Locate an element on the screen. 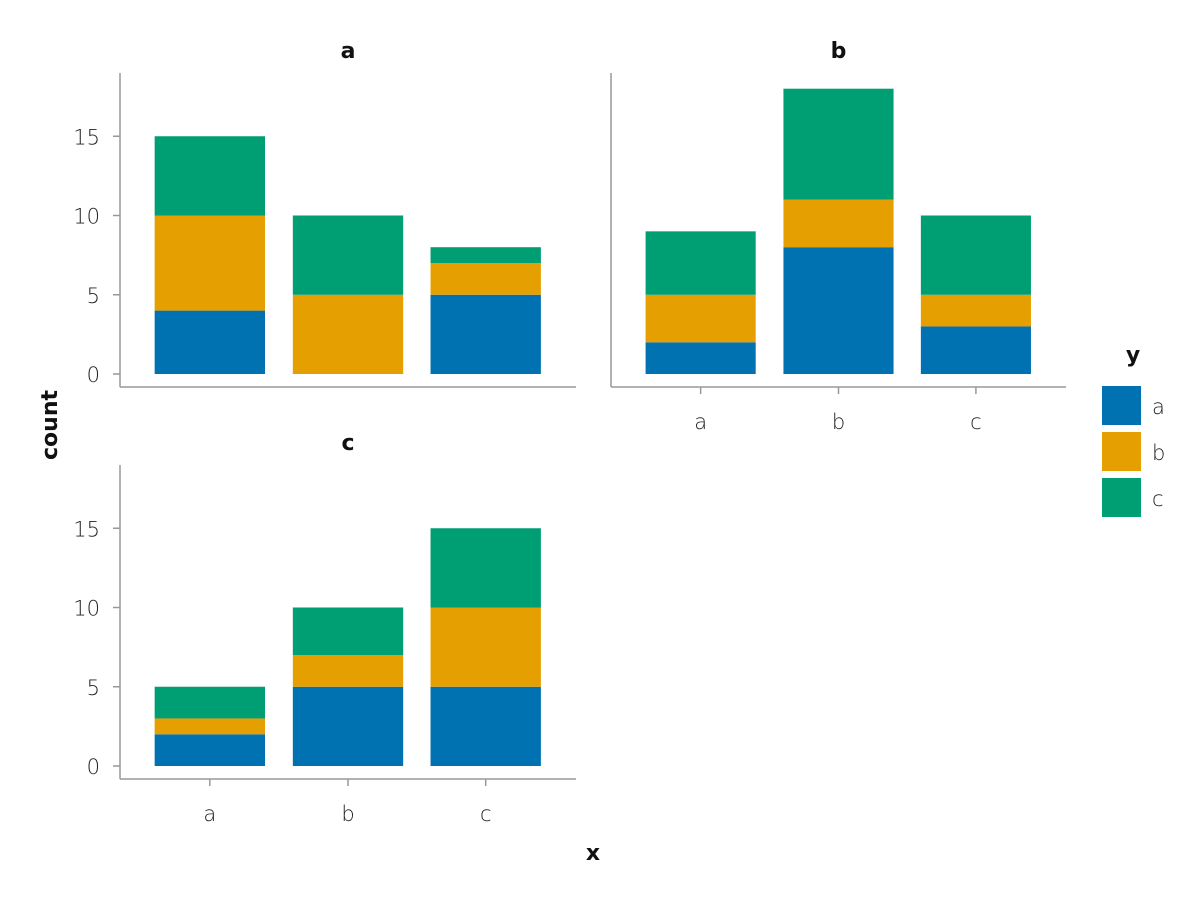  legend-title: y is located at coordinates (1133, 355).